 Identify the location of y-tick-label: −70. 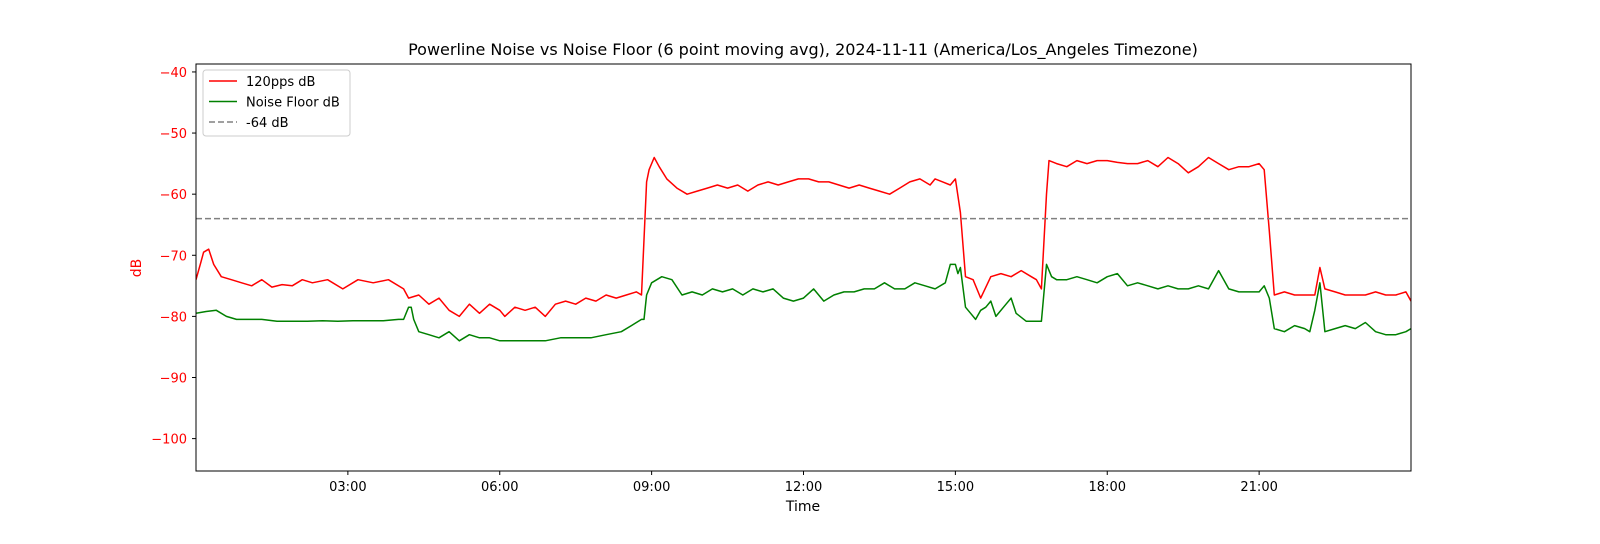
(173, 256).